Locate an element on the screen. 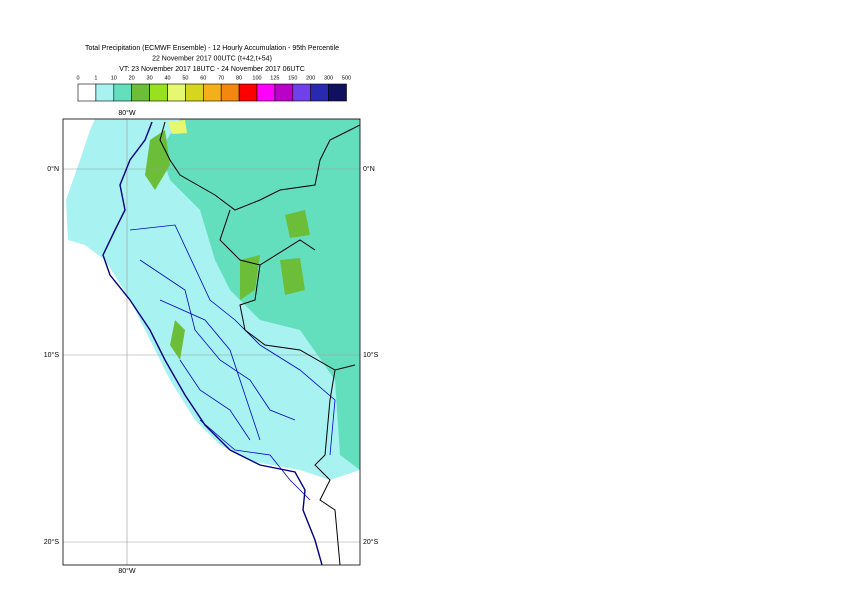 The width and height of the screenshot is (842, 601). legend-label: 100 is located at coordinates (256, 78).